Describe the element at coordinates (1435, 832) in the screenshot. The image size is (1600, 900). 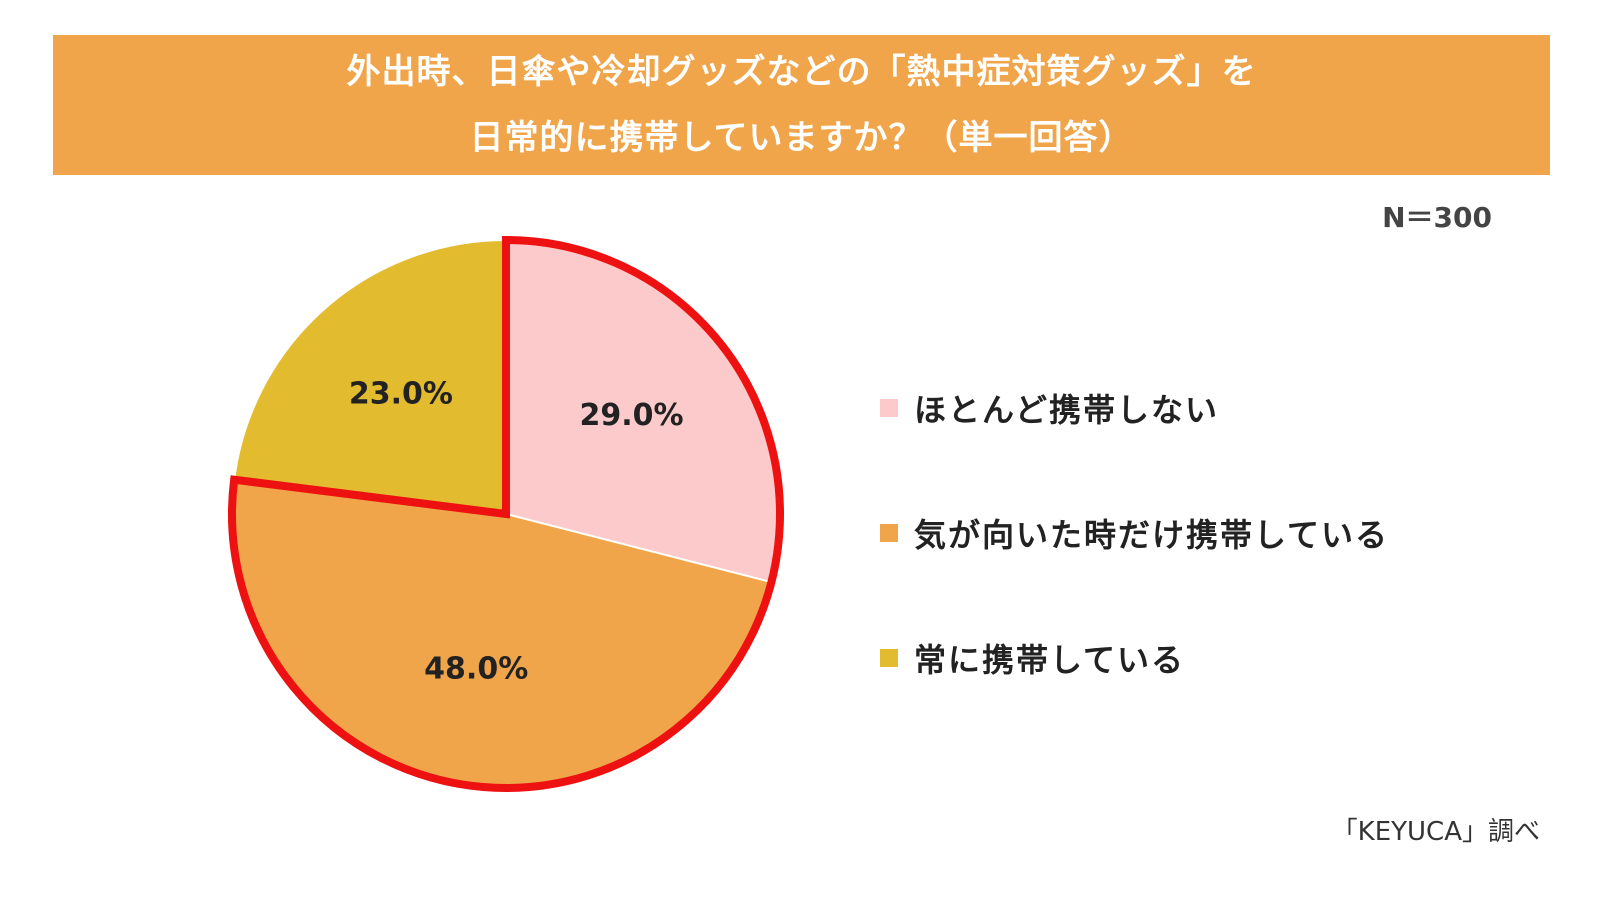
I see `source-note: 「KEYUCA」調べ` at that location.